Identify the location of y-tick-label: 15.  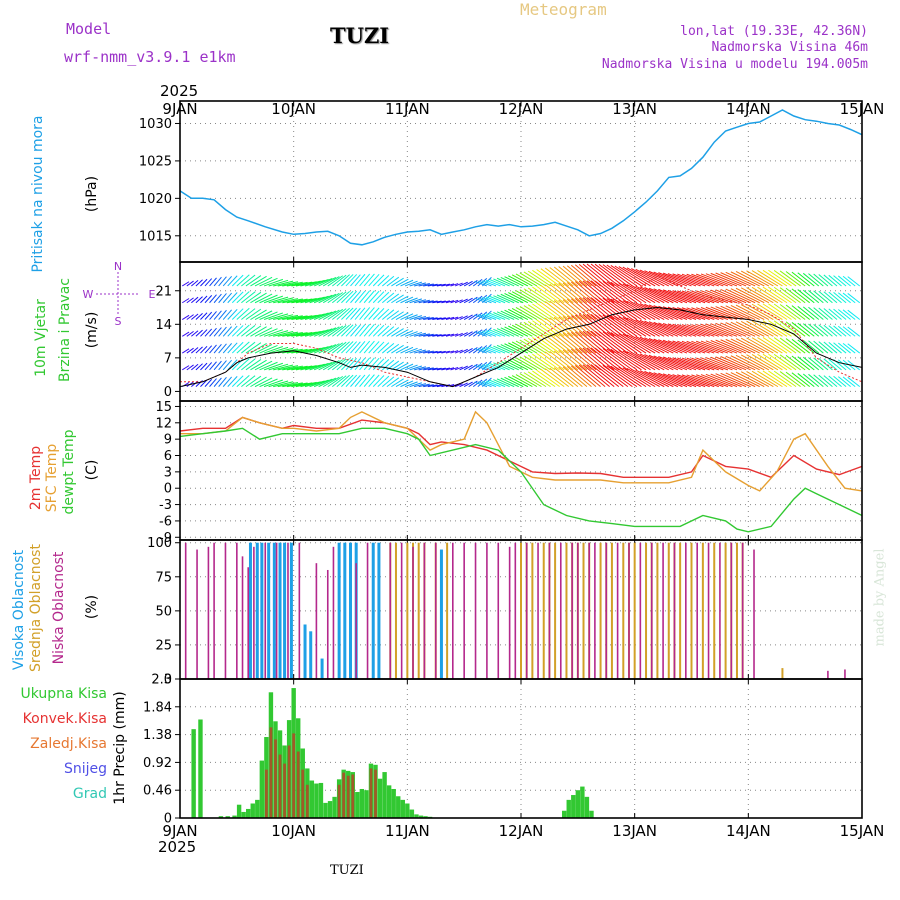
(163, 407).